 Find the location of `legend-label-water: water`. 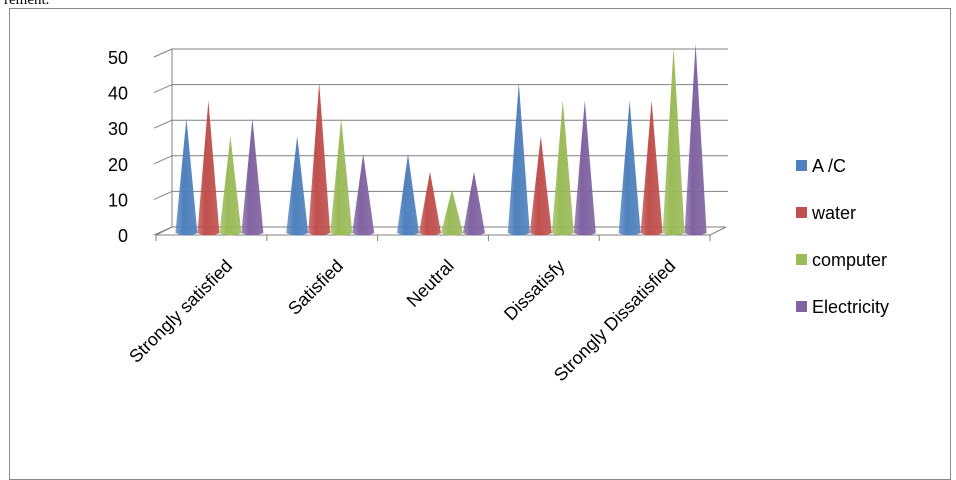

legend-label-water: water is located at coordinates (833, 213).